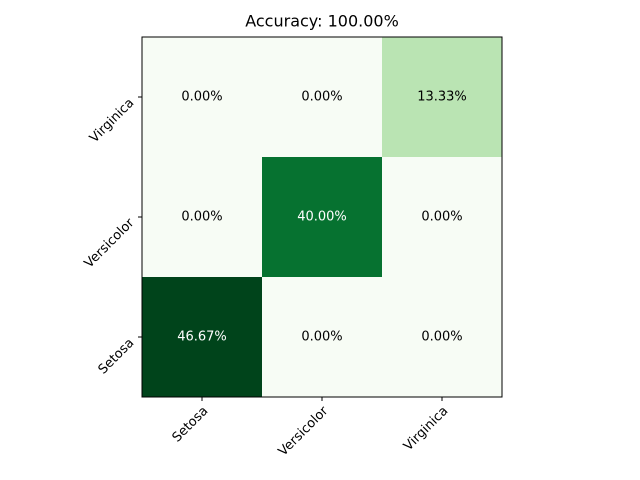  I want to click on x-tick-label: Versicolor, so click(304, 431).